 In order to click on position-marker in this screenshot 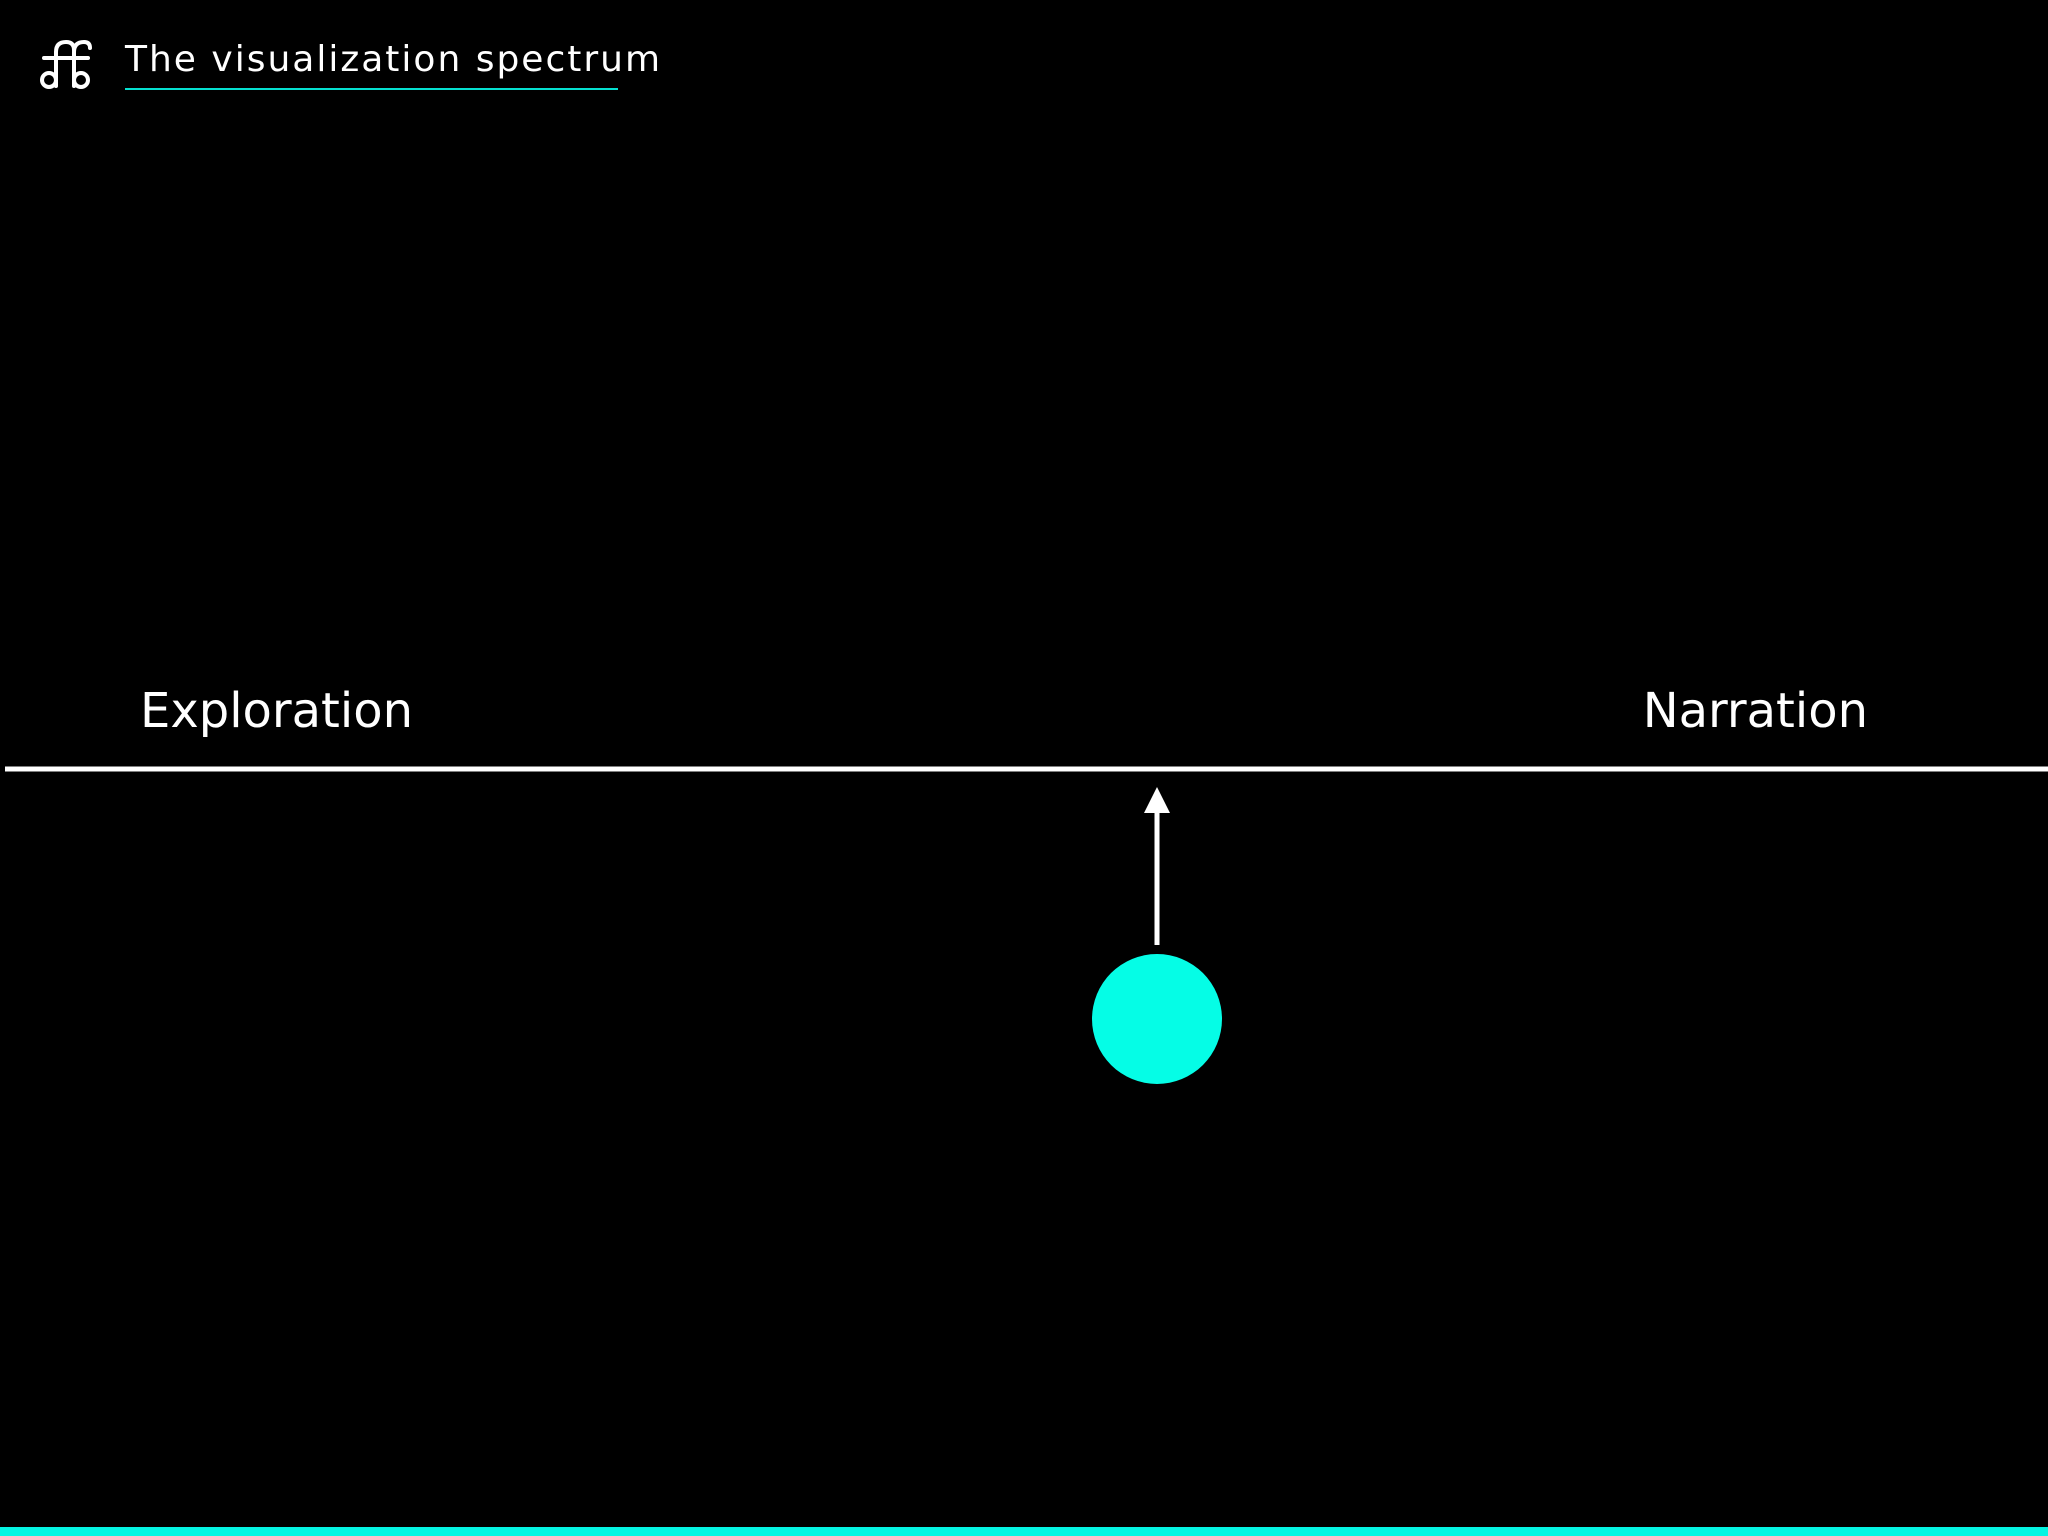, I will do `click(1157, 1019)`.